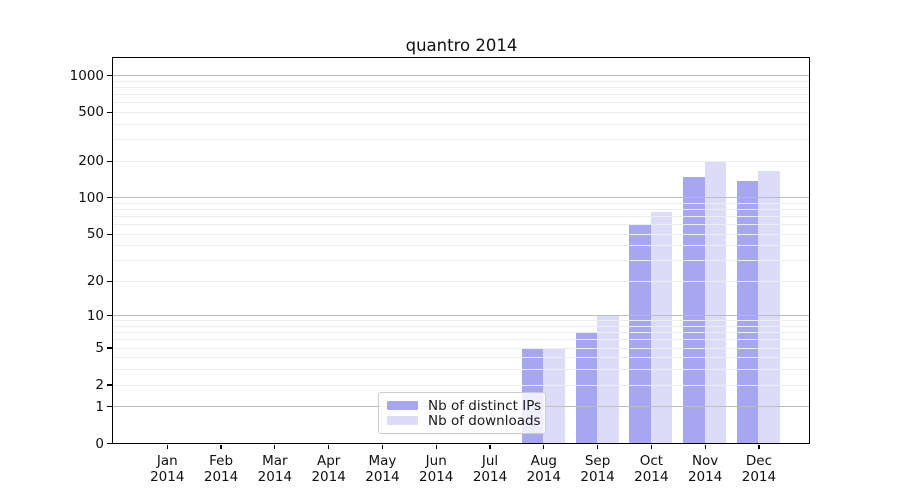  What do you see at coordinates (597, 461) in the screenshot?
I see `x-tick-month: Sep` at bounding box center [597, 461].